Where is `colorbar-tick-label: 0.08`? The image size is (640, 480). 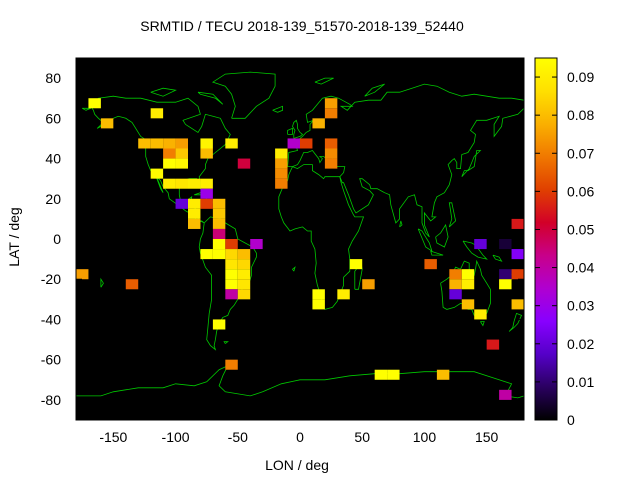 colorbar-tick-label: 0.08 is located at coordinates (580, 115).